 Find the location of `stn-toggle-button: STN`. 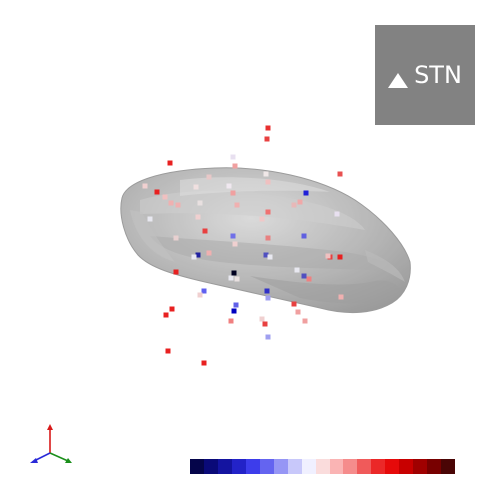

stn-toggle-button: STN is located at coordinates (425, 75).